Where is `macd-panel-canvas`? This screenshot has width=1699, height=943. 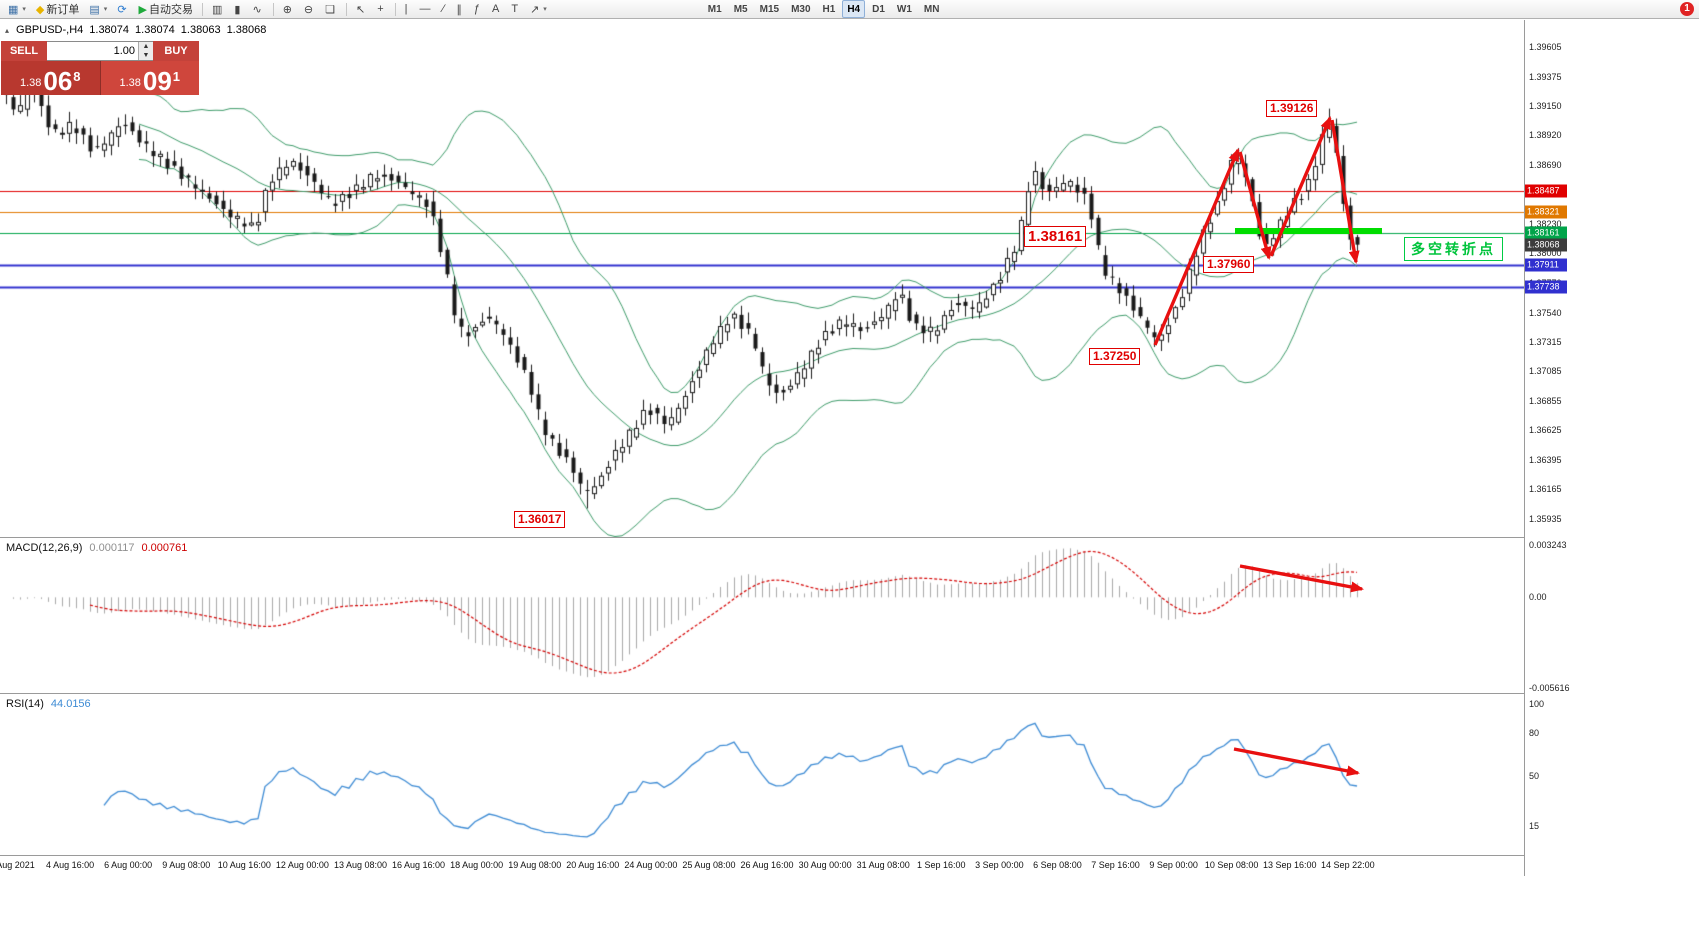 macd-panel-canvas is located at coordinates (762, 615).